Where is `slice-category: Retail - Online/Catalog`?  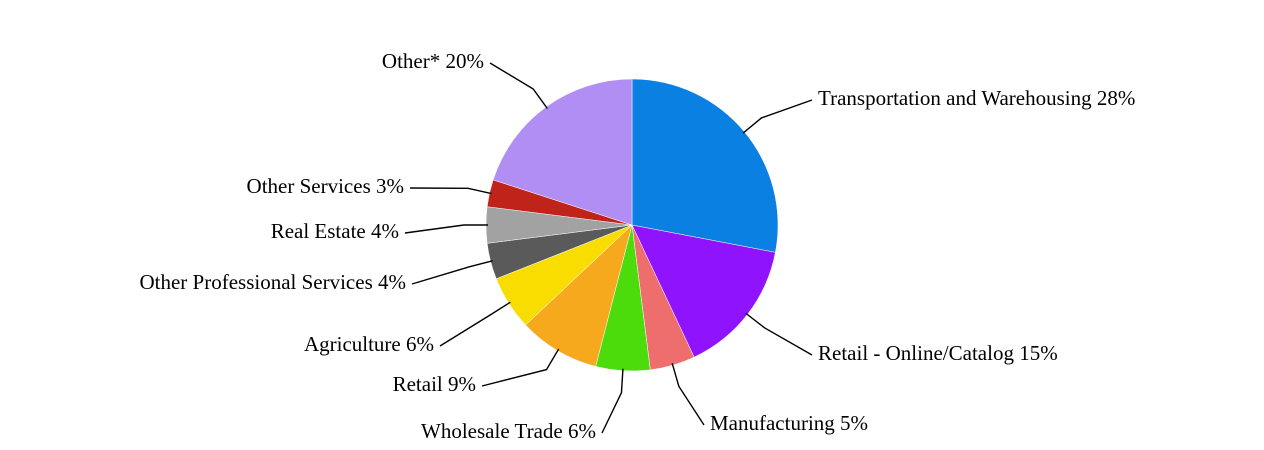 slice-category: Retail - Online/Catalog is located at coordinates (916, 353).